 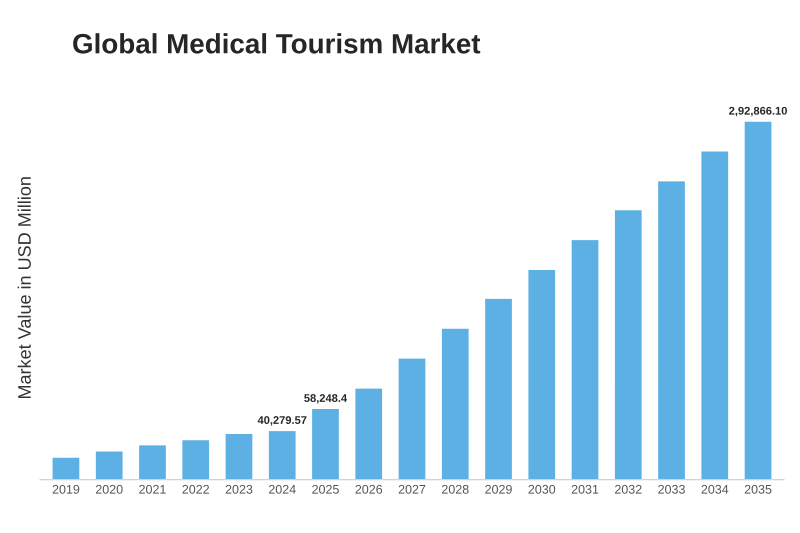 What do you see at coordinates (152, 489) in the screenshot?
I see `x-tick-label: 2021` at bounding box center [152, 489].